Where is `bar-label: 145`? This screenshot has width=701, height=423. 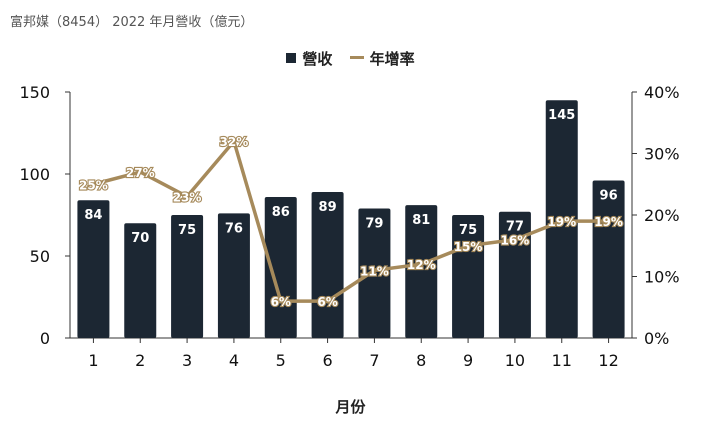
bar-label: 145 is located at coordinates (561, 115).